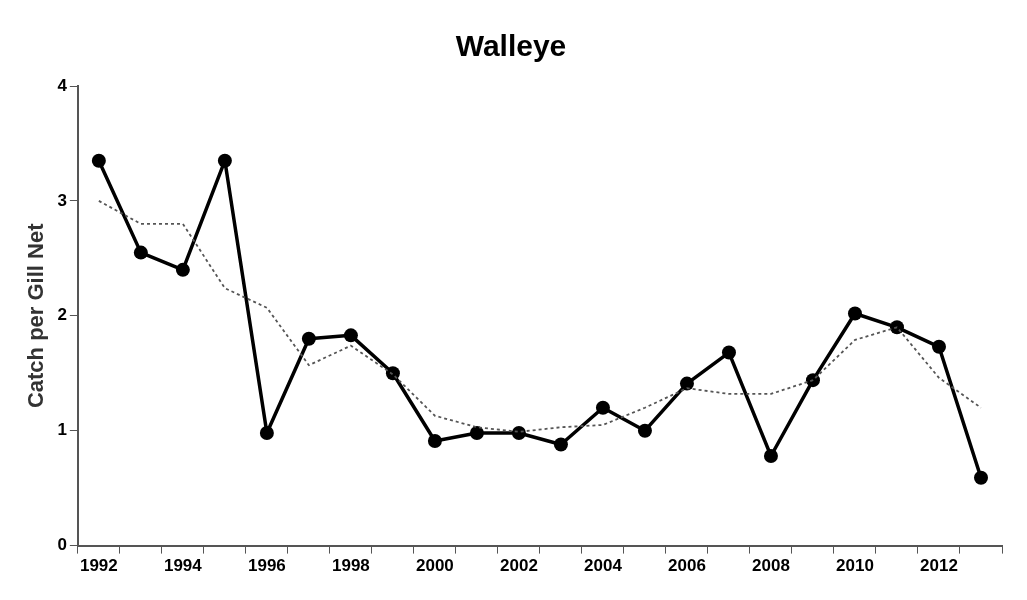 The height and width of the screenshot is (600, 1027). I want to click on chart-title: Walleye, so click(511, 46).